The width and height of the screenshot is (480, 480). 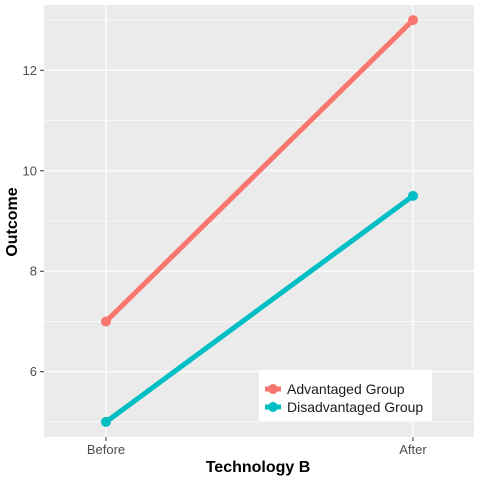 I want to click on y-tick-label: 6, so click(x=33, y=371).